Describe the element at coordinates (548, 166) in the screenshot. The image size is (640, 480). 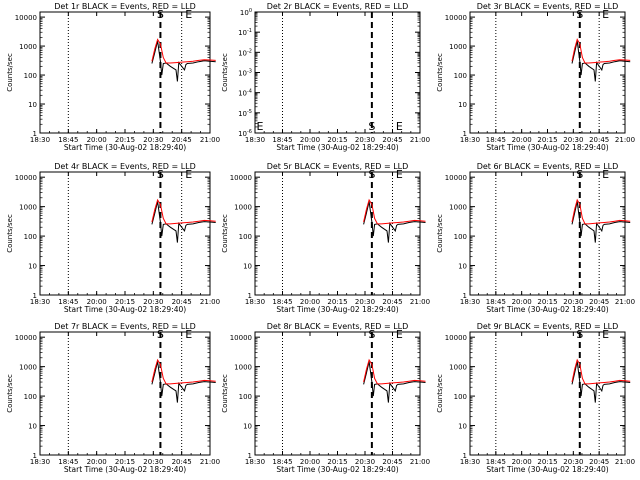
I see `panel-title: Det 6r BLACK = Events, RED = LLD` at that location.